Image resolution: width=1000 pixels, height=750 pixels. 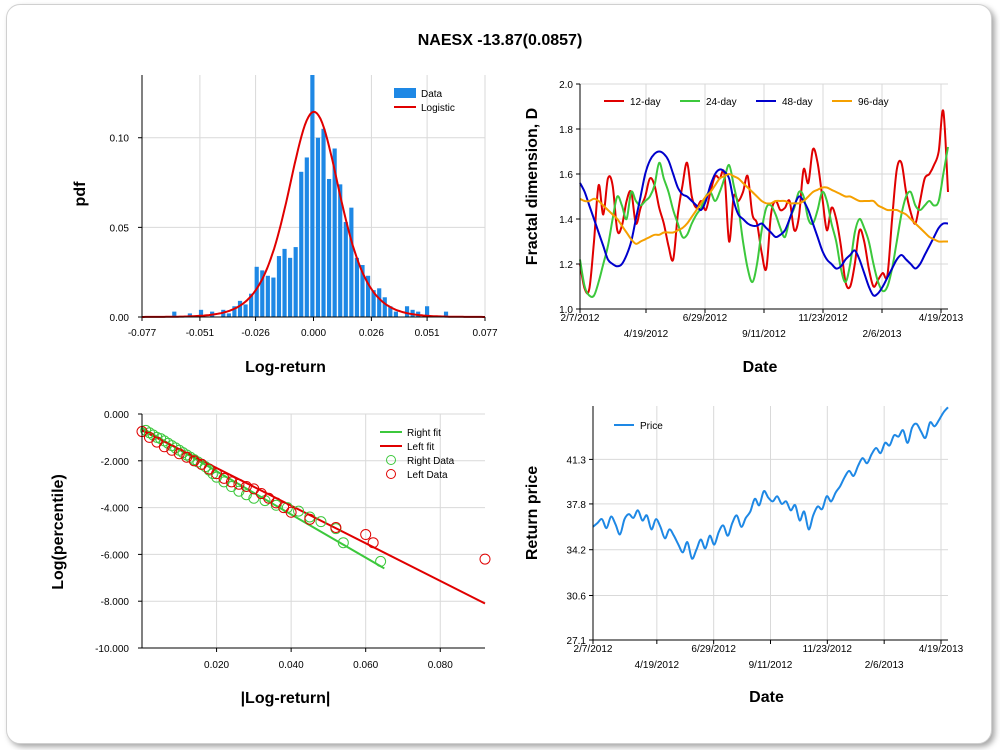 What do you see at coordinates (115, 555) in the screenshot?
I see `y-tick-label: -6.000` at bounding box center [115, 555].